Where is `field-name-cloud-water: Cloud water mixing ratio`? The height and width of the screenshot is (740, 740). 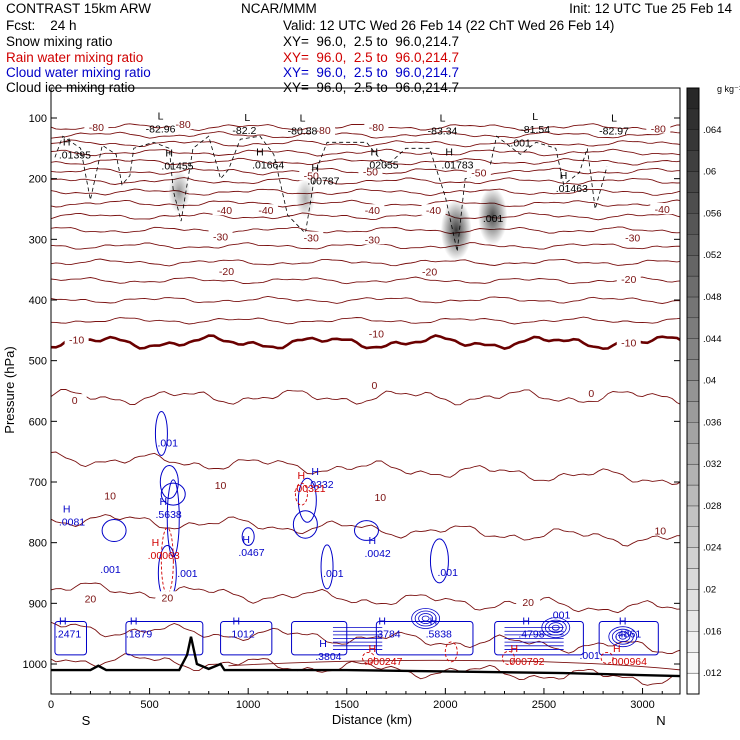 field-name-cloud-water: Cloud water mixing ratio is located at coordinates (78, 72).